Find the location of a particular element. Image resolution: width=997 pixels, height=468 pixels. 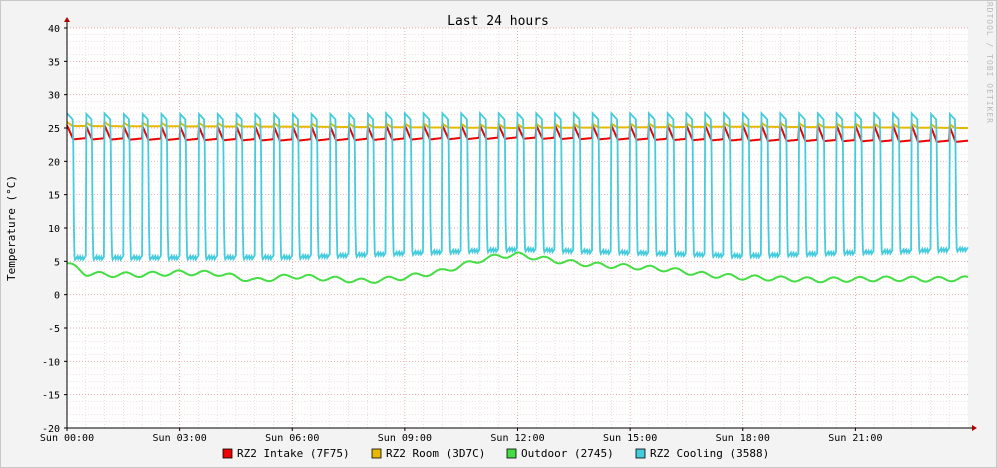

y-tick-label: -20 is located at coordinates (51, 429).